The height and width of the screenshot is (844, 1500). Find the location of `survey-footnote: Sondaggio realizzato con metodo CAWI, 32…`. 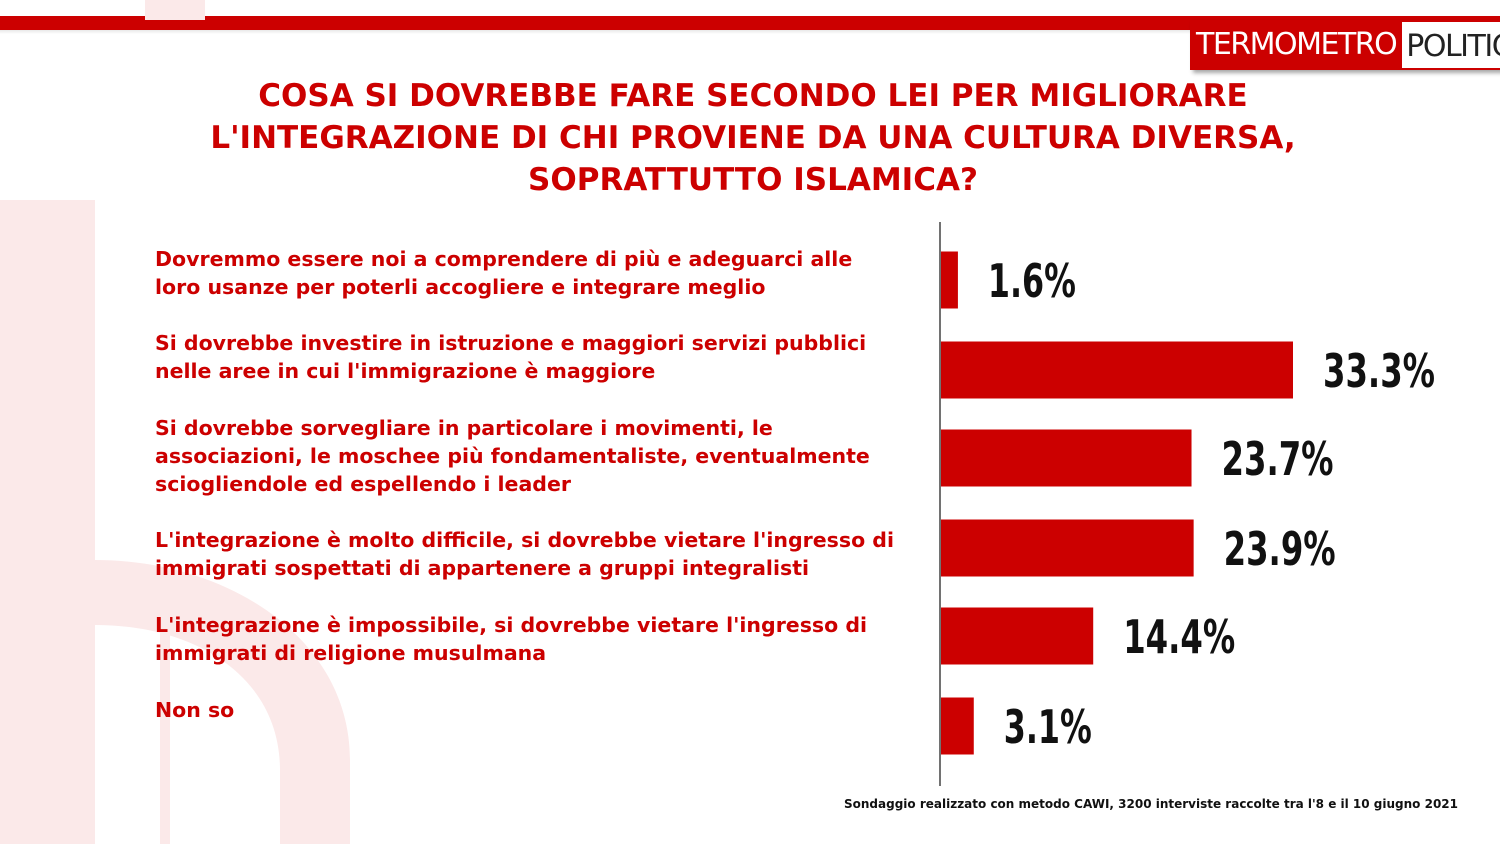

survey-footnote: Sondaggio realizzato con metodo CAWI, 32… is located at coordinates (1151, 804).